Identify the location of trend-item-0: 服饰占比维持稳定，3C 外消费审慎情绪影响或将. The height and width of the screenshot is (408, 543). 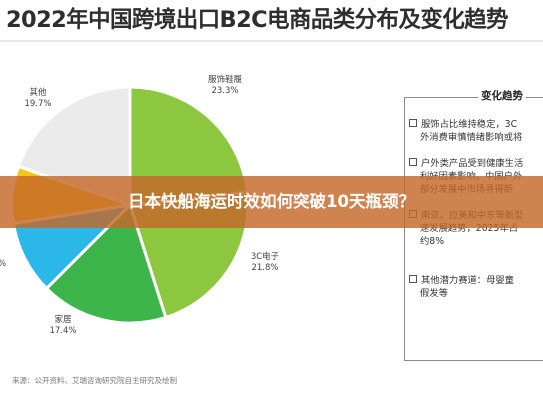
(476, 131).